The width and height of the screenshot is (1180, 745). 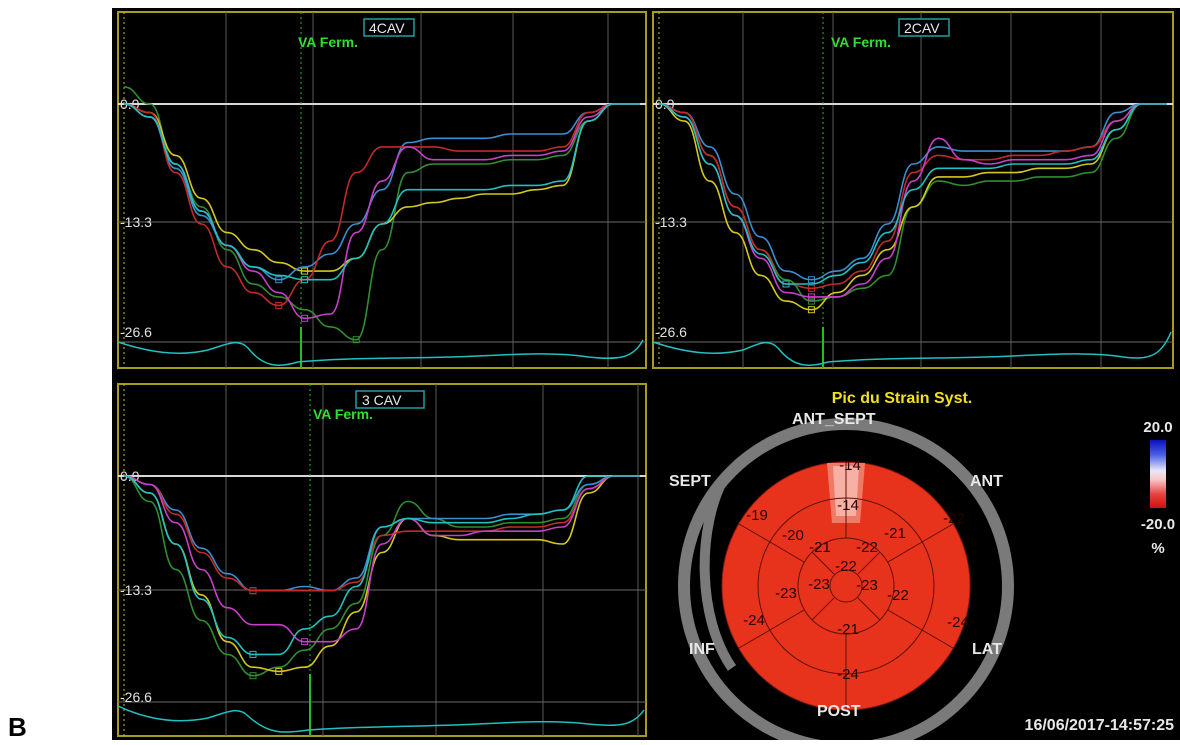 What do you see at coordinates (786, 593) in the screenshot?
I see `segment-value-inf-mid: -23` at bounding box center [786, 593].